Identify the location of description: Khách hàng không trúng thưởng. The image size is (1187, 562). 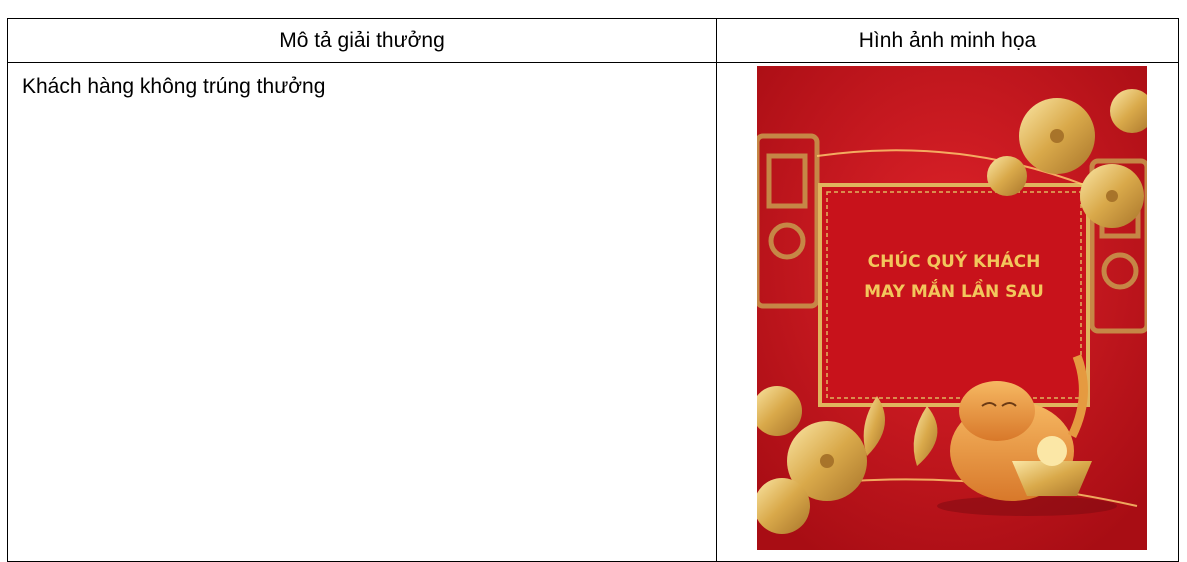
(174, 86).